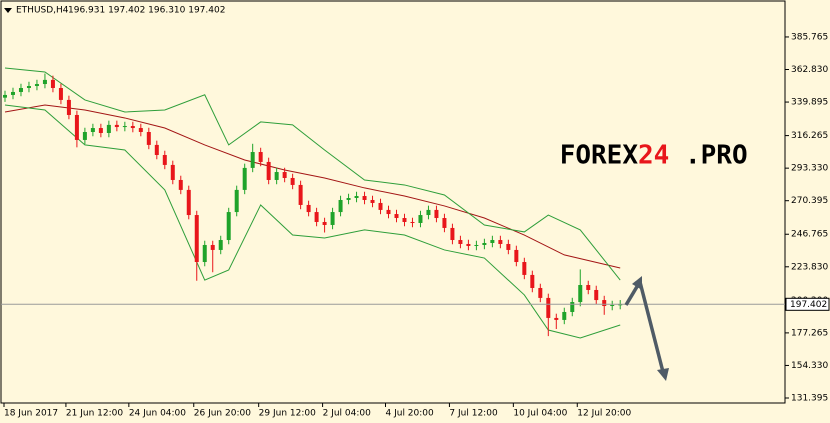 The image size is (830, 423). Describe the element at coordinates (604, 414) in the screenshot. I see `x-tick-label: 12 Jul 20:00` at that location.